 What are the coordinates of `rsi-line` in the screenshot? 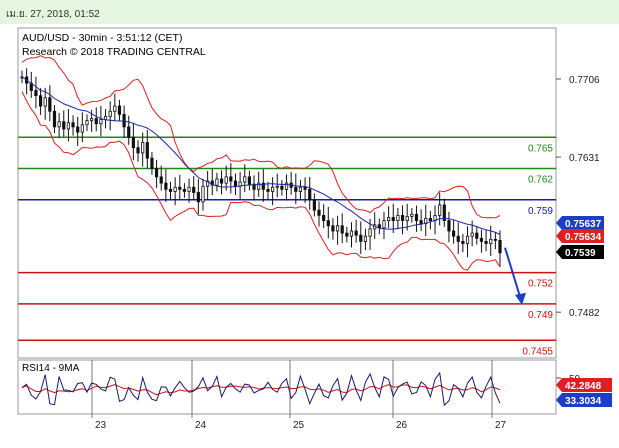 It's located at (261, 389).